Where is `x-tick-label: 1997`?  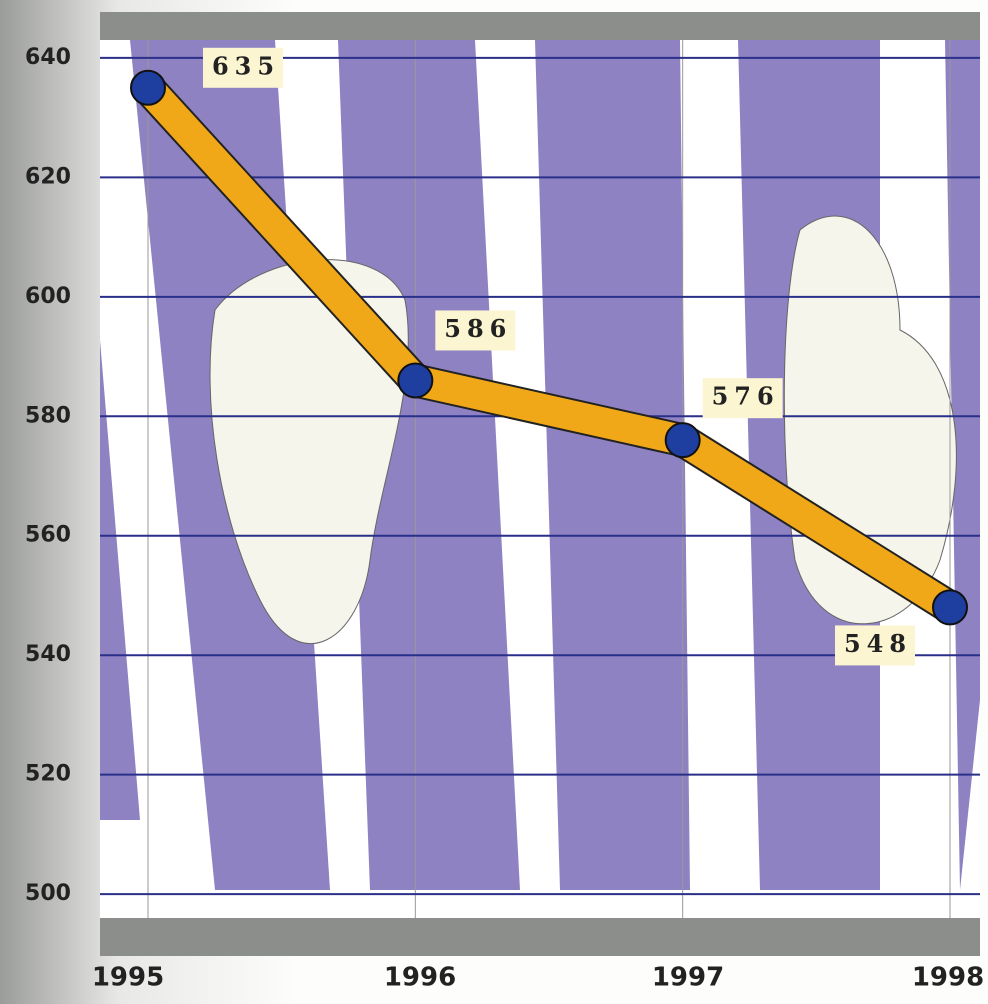
x-tick-label: 1997 is located at coordinates (688, 978).